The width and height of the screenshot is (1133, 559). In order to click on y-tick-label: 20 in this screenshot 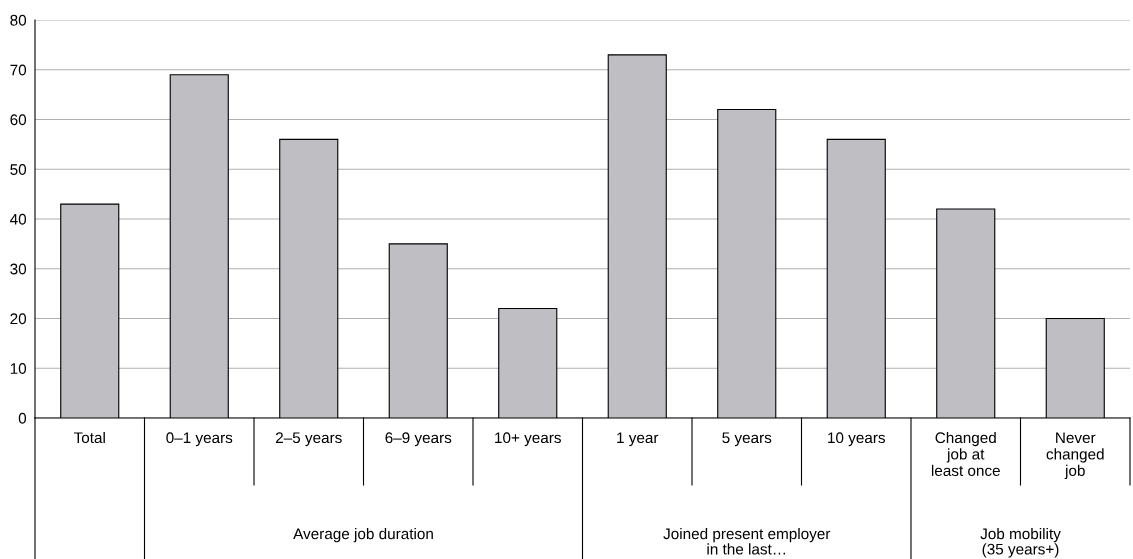, I will do `click(18, 319)`.